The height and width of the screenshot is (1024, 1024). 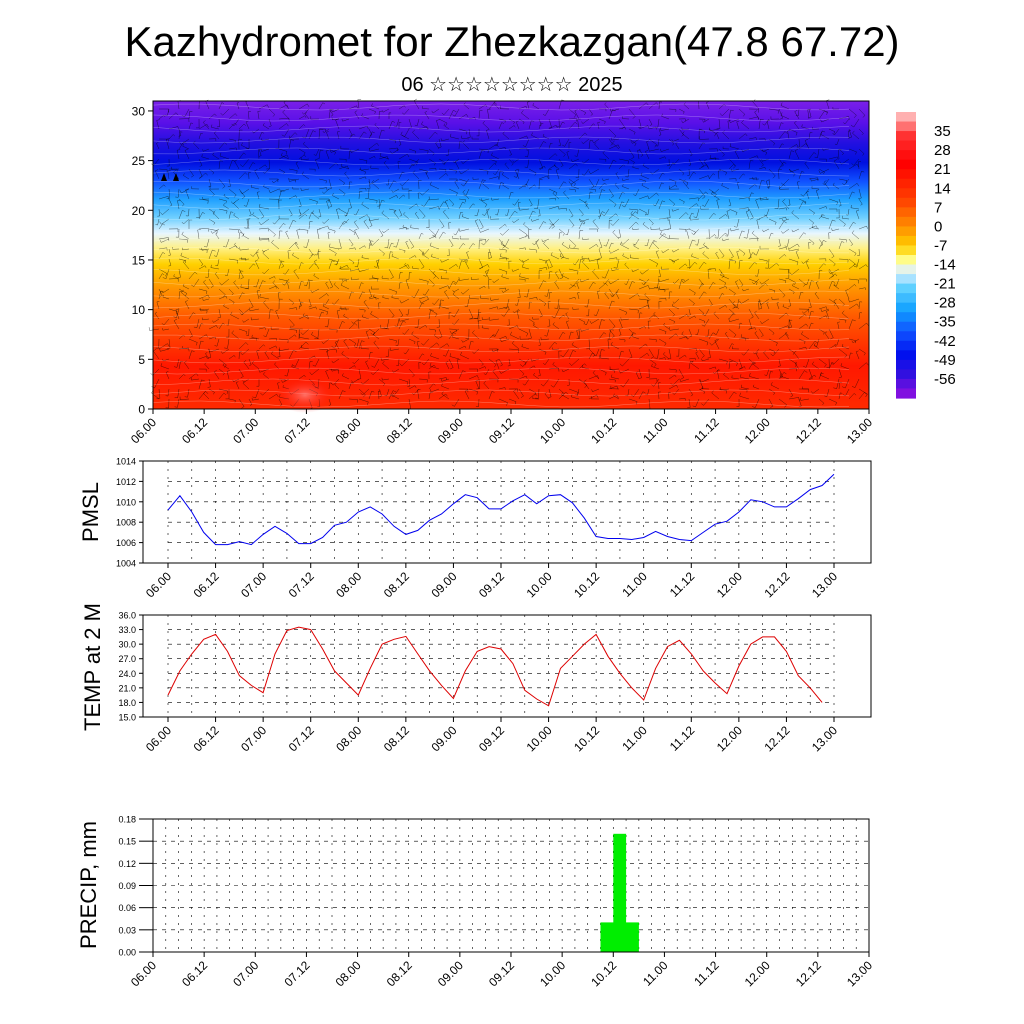 I want to click on pmsl-xtick-label: 09.00, so click(x=443, y=584).